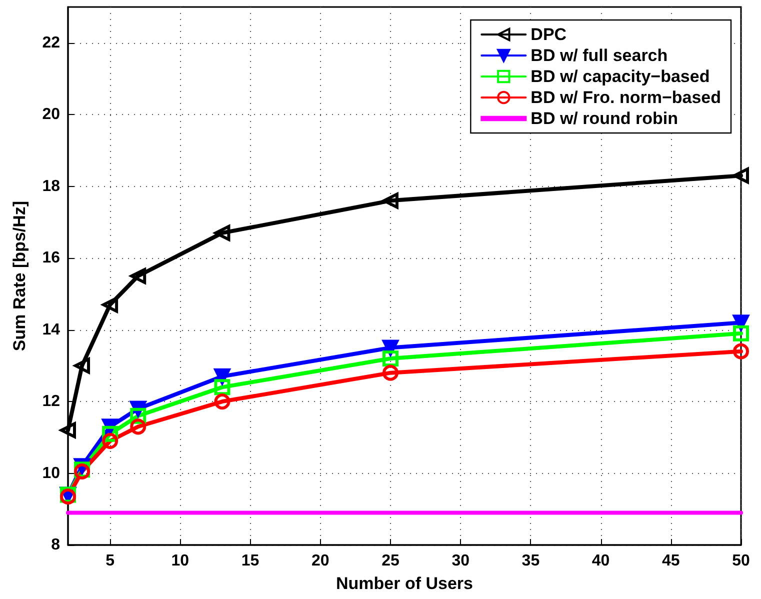 This screenshot has height=599, width=761. What do you see at coordinates (548, 34) in the screenshot?
I see `legend-label: DPC` at bounding box center [548, 34].